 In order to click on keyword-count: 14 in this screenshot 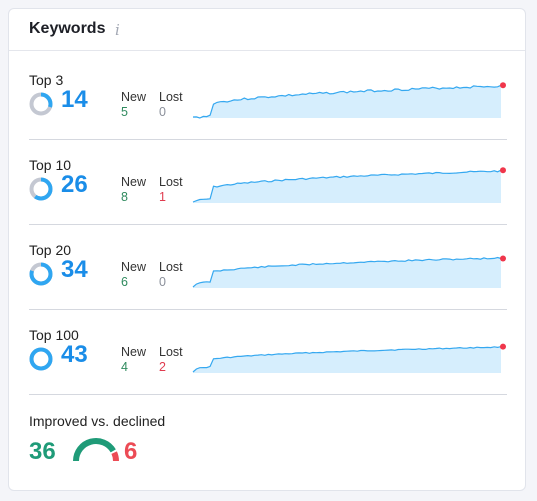, I will do `click(74, 99)`.